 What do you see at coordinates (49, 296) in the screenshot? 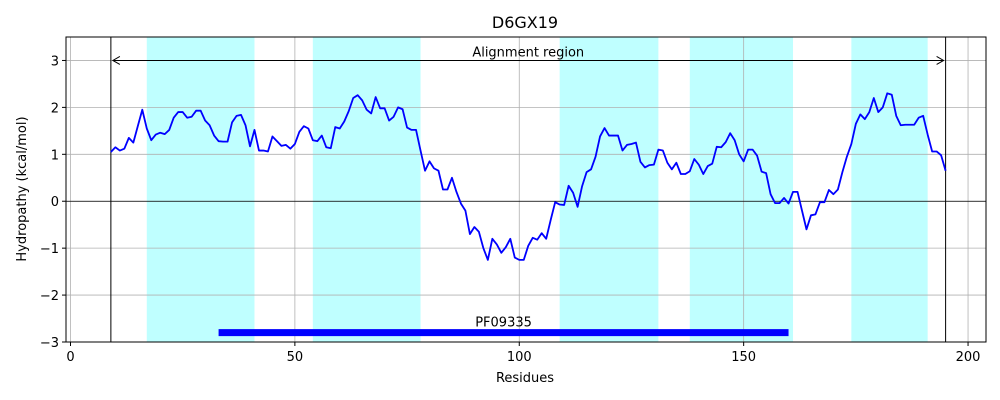
I see `y-tick-label: −2` at bounding box center [49, 296].